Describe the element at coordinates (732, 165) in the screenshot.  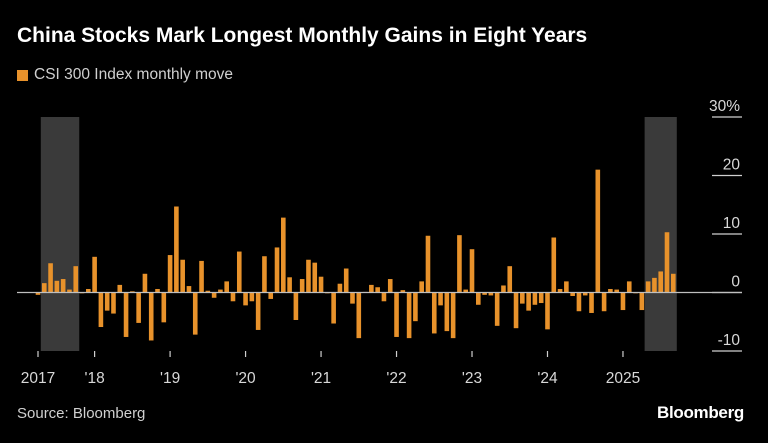
I see `y-tick-label: 20` at that location.